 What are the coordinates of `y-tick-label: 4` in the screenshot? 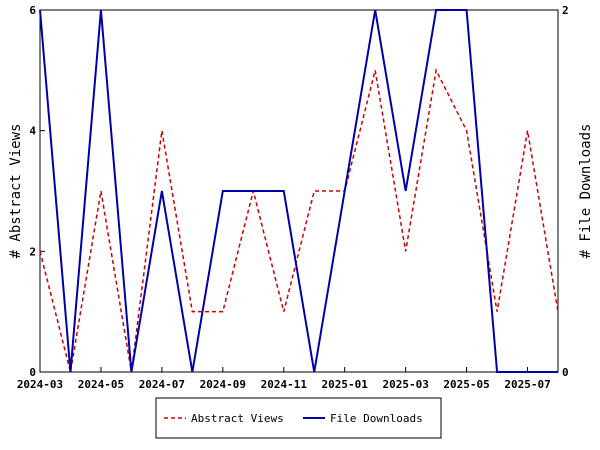 It's located at (32, 131).